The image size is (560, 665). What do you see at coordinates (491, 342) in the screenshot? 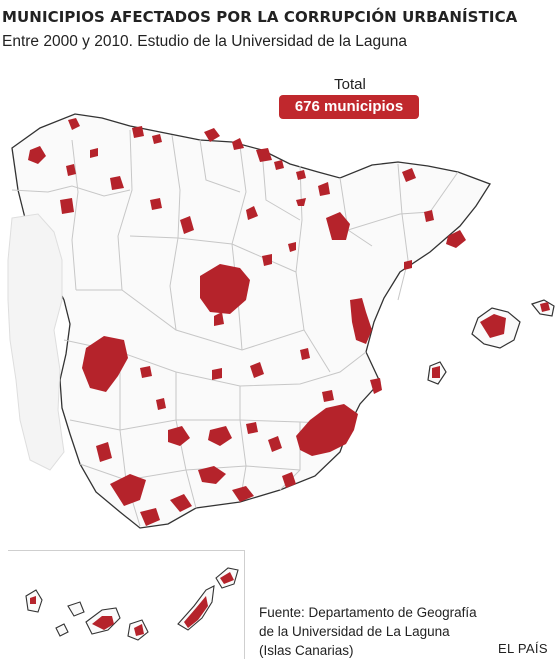
I see `balearic-islands` at bounding box center [491, 342].